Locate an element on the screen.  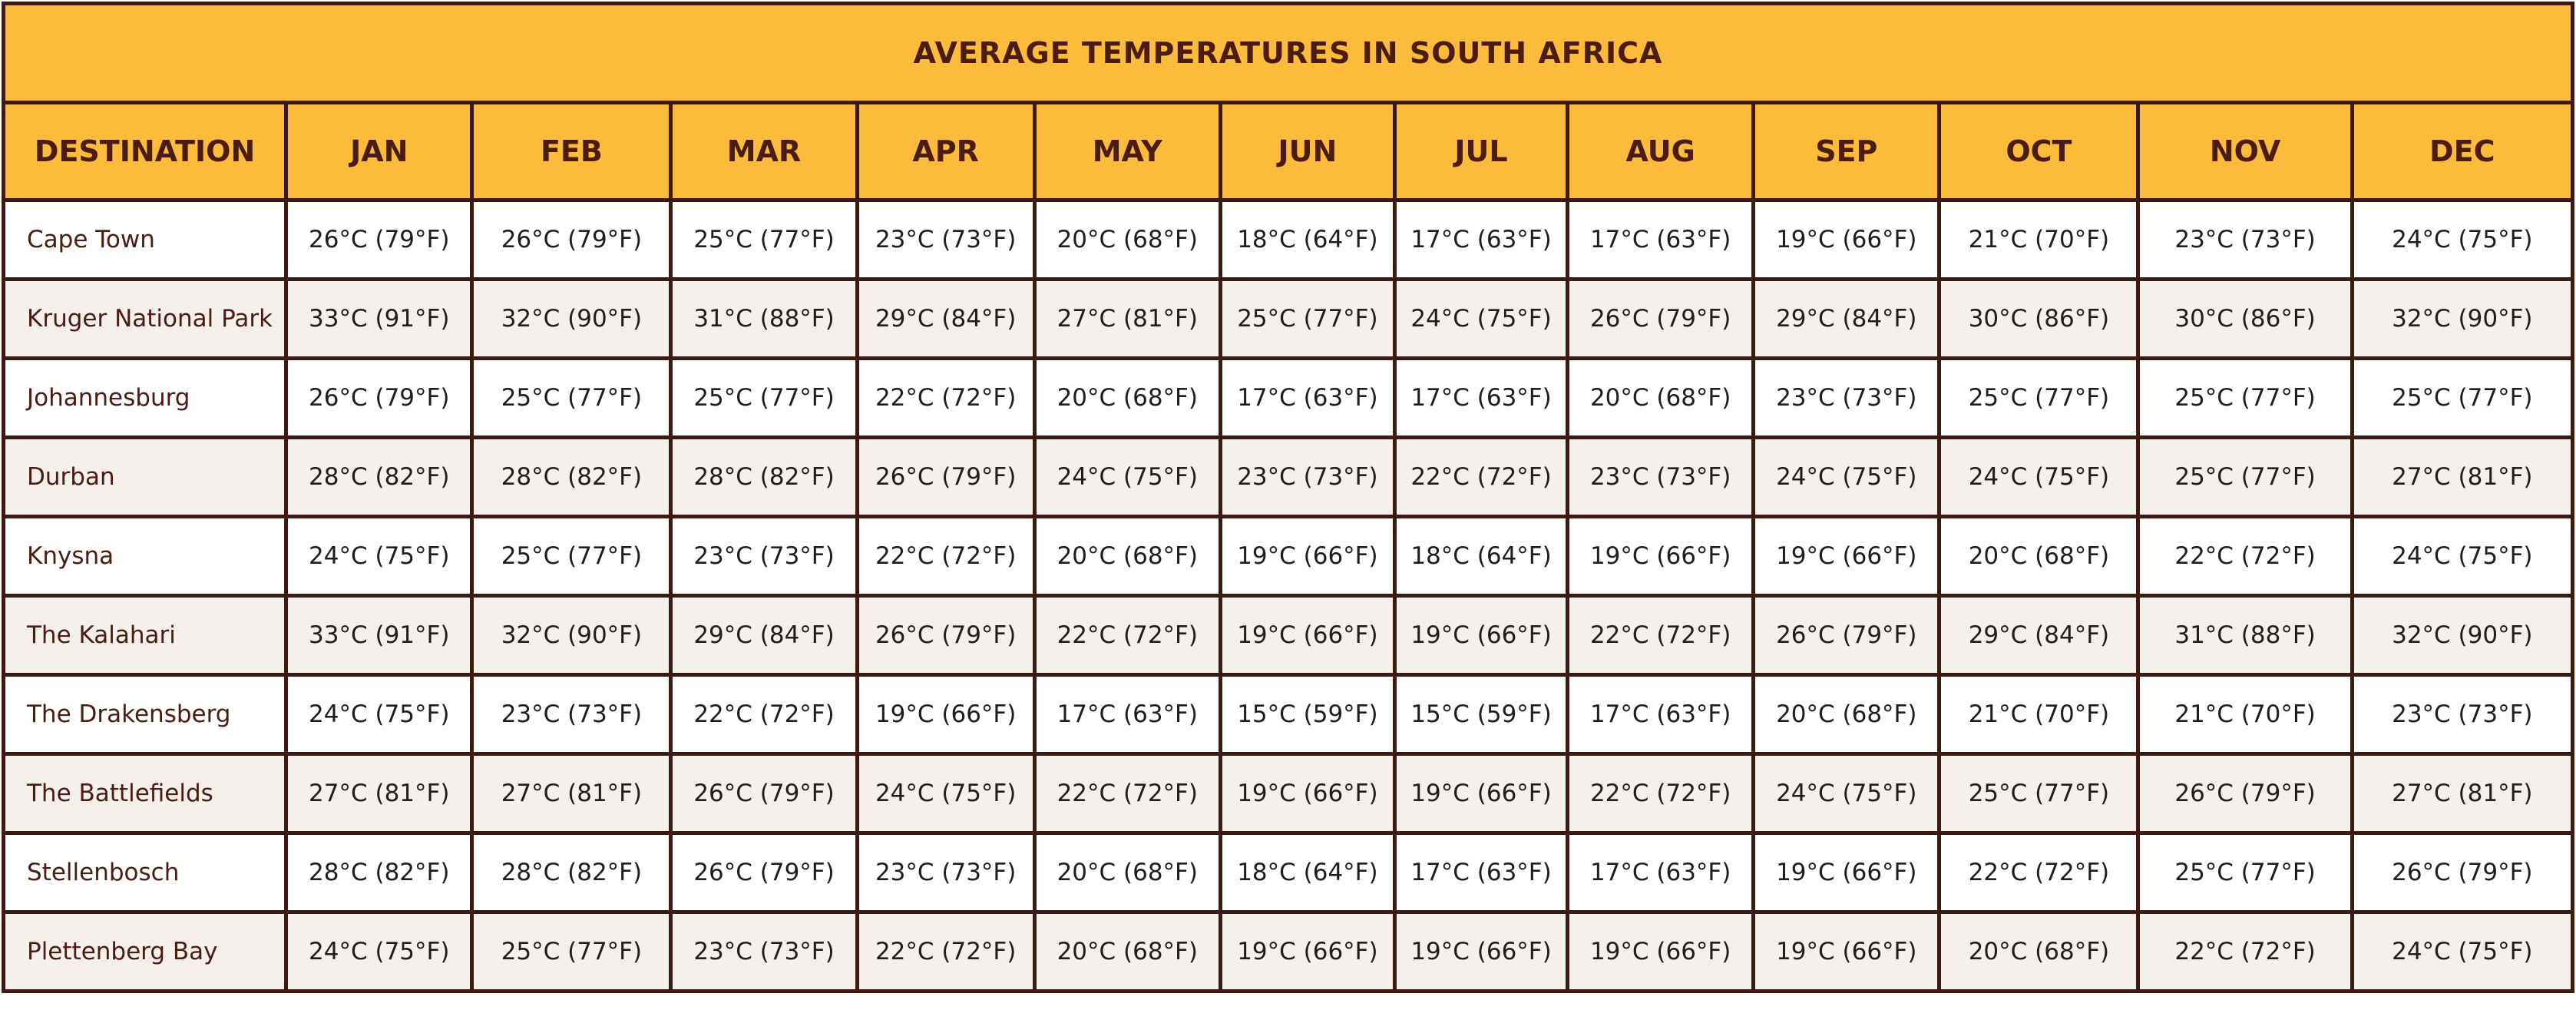
column-header: MAR is located at coordinates (764, 151).